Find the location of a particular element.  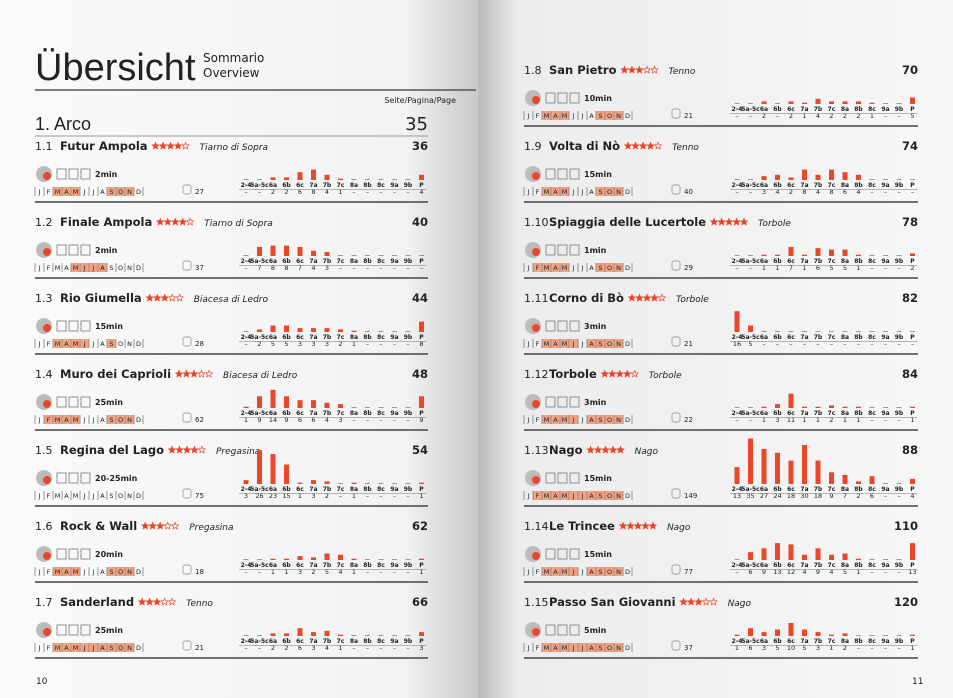

grade-count: 7 is located at coordinates (300, 268).